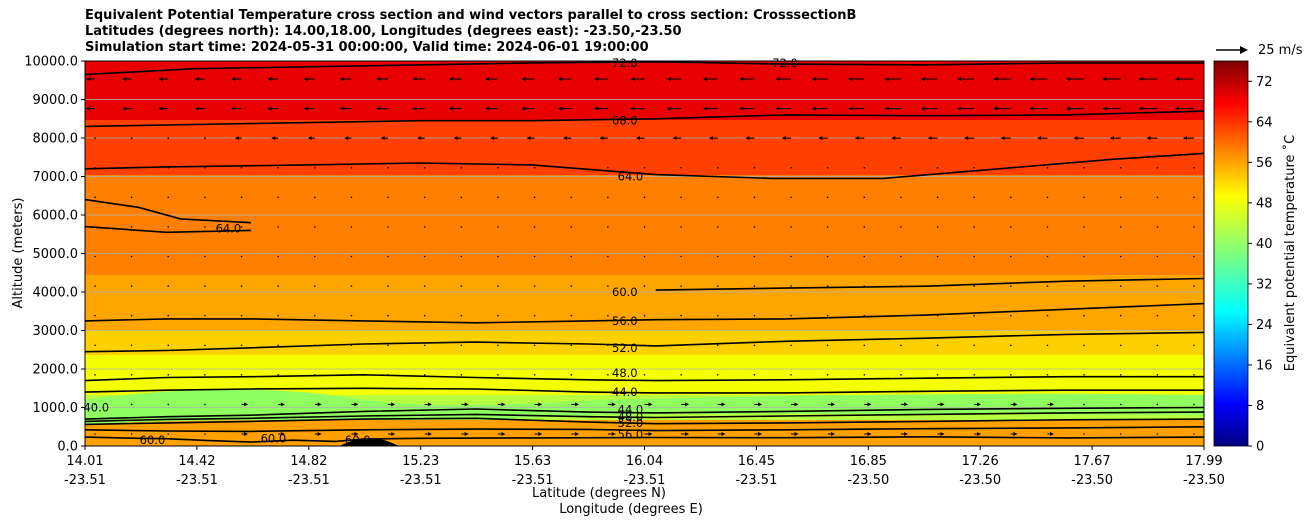  Describe the element at coordinates (644, 461) in the screenshot. I see `x-tick-label-lat: 16.04` at that location.